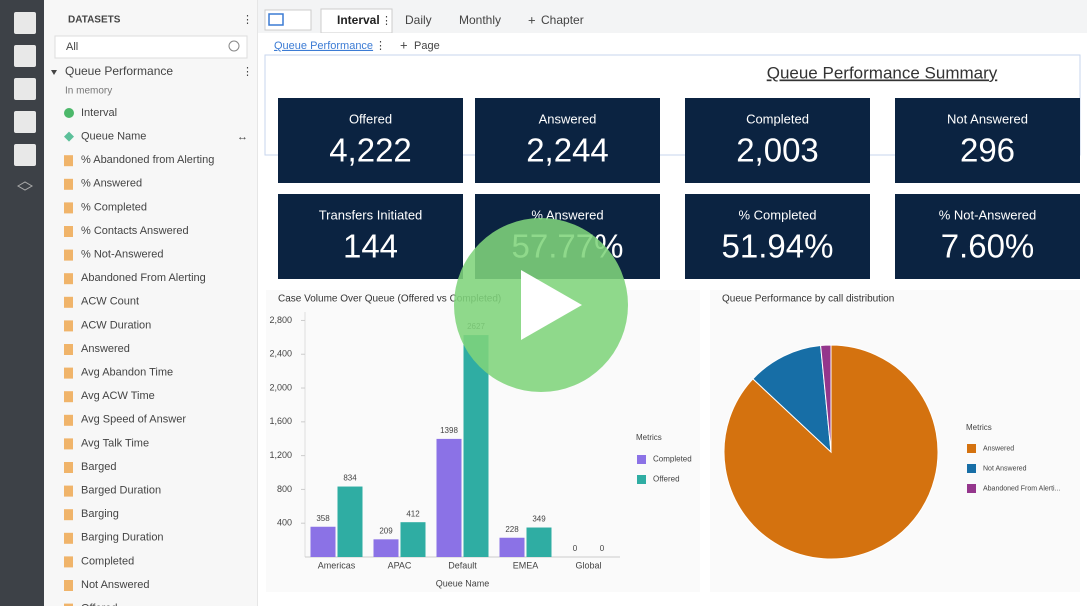 The width and height of the screenshot is (1087, 606). I want to click on data-label: 412, so click(413, 513).